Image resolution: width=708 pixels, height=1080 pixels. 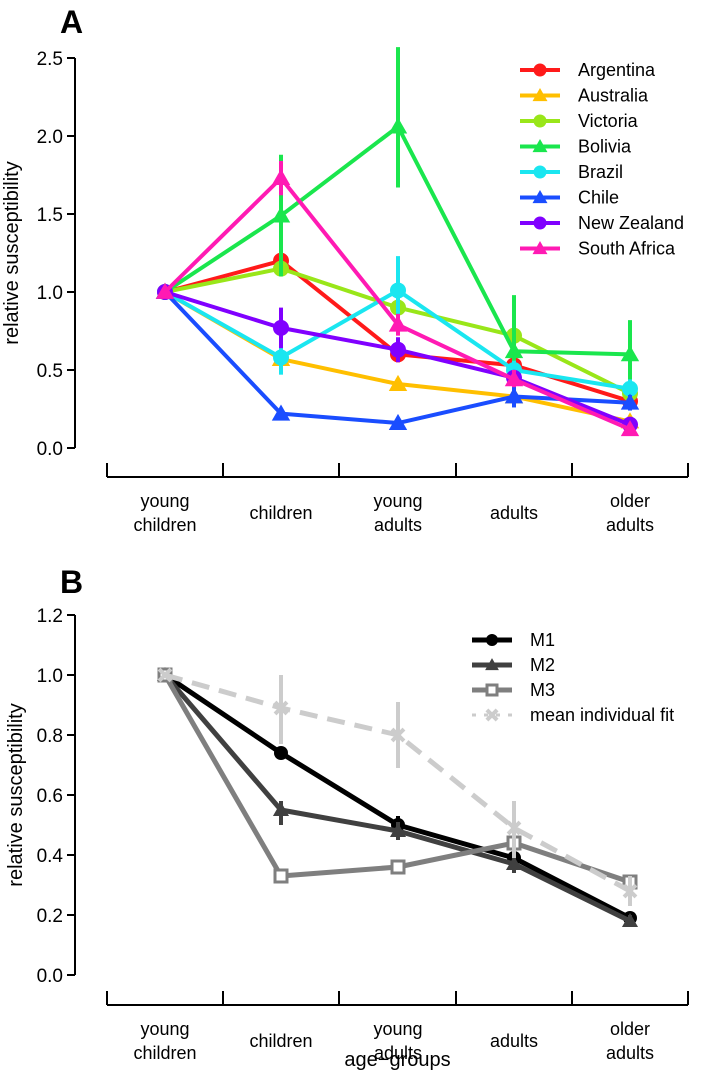 I want to click on panel-b-x-category-label: older, so click(x=630, y=1029).